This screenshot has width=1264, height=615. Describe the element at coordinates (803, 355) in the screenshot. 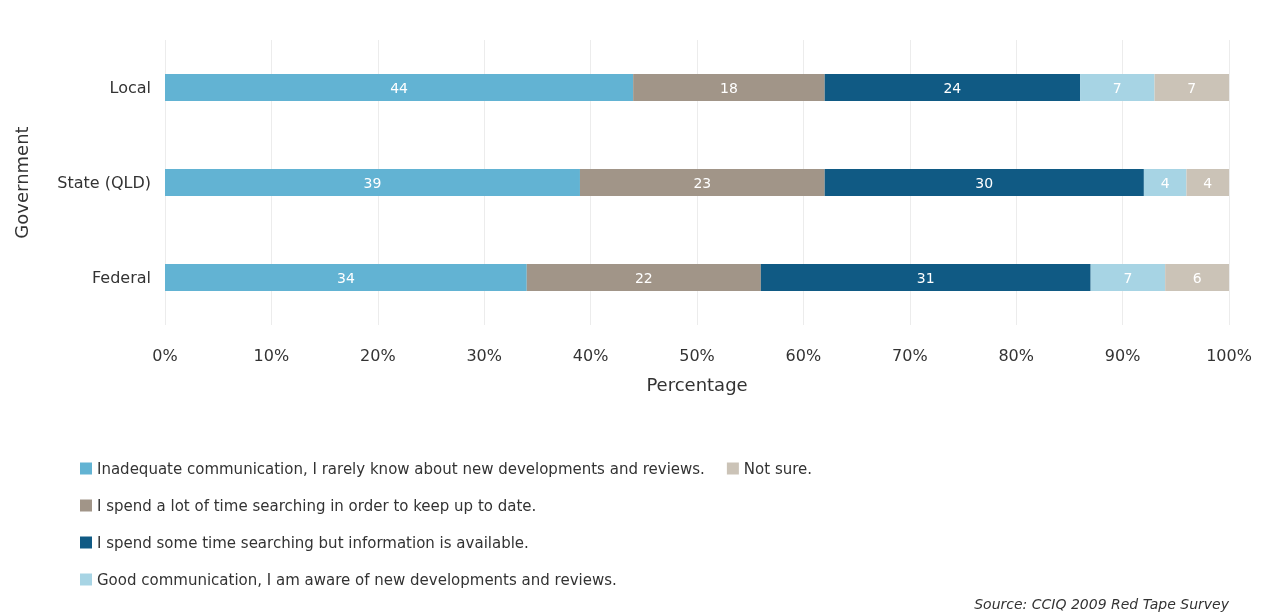

I see `x-tick-label: 60%` at that location.